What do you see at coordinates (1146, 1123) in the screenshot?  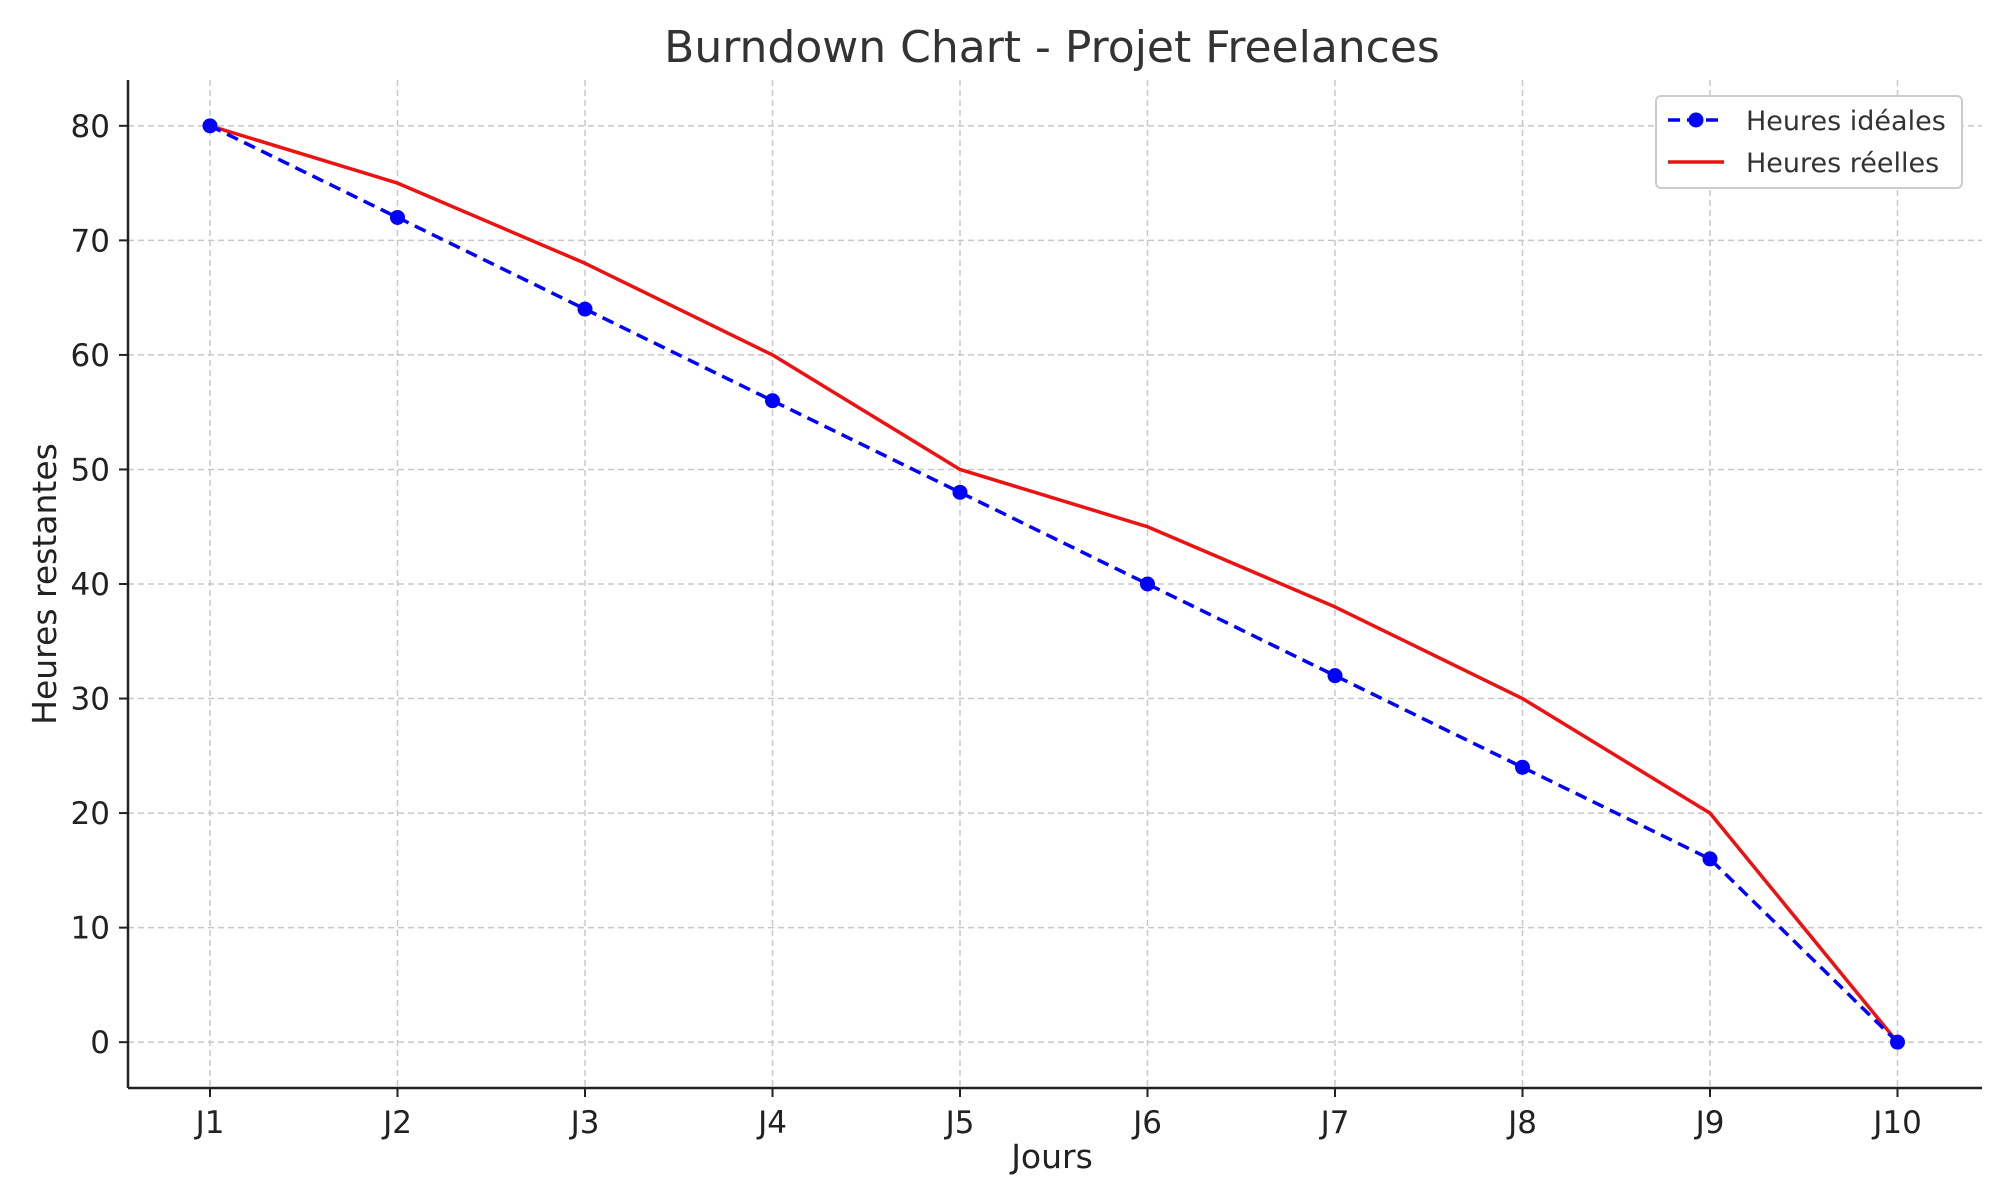 I see `x-tick-label: J6` at bounding box center [1146, 1123].